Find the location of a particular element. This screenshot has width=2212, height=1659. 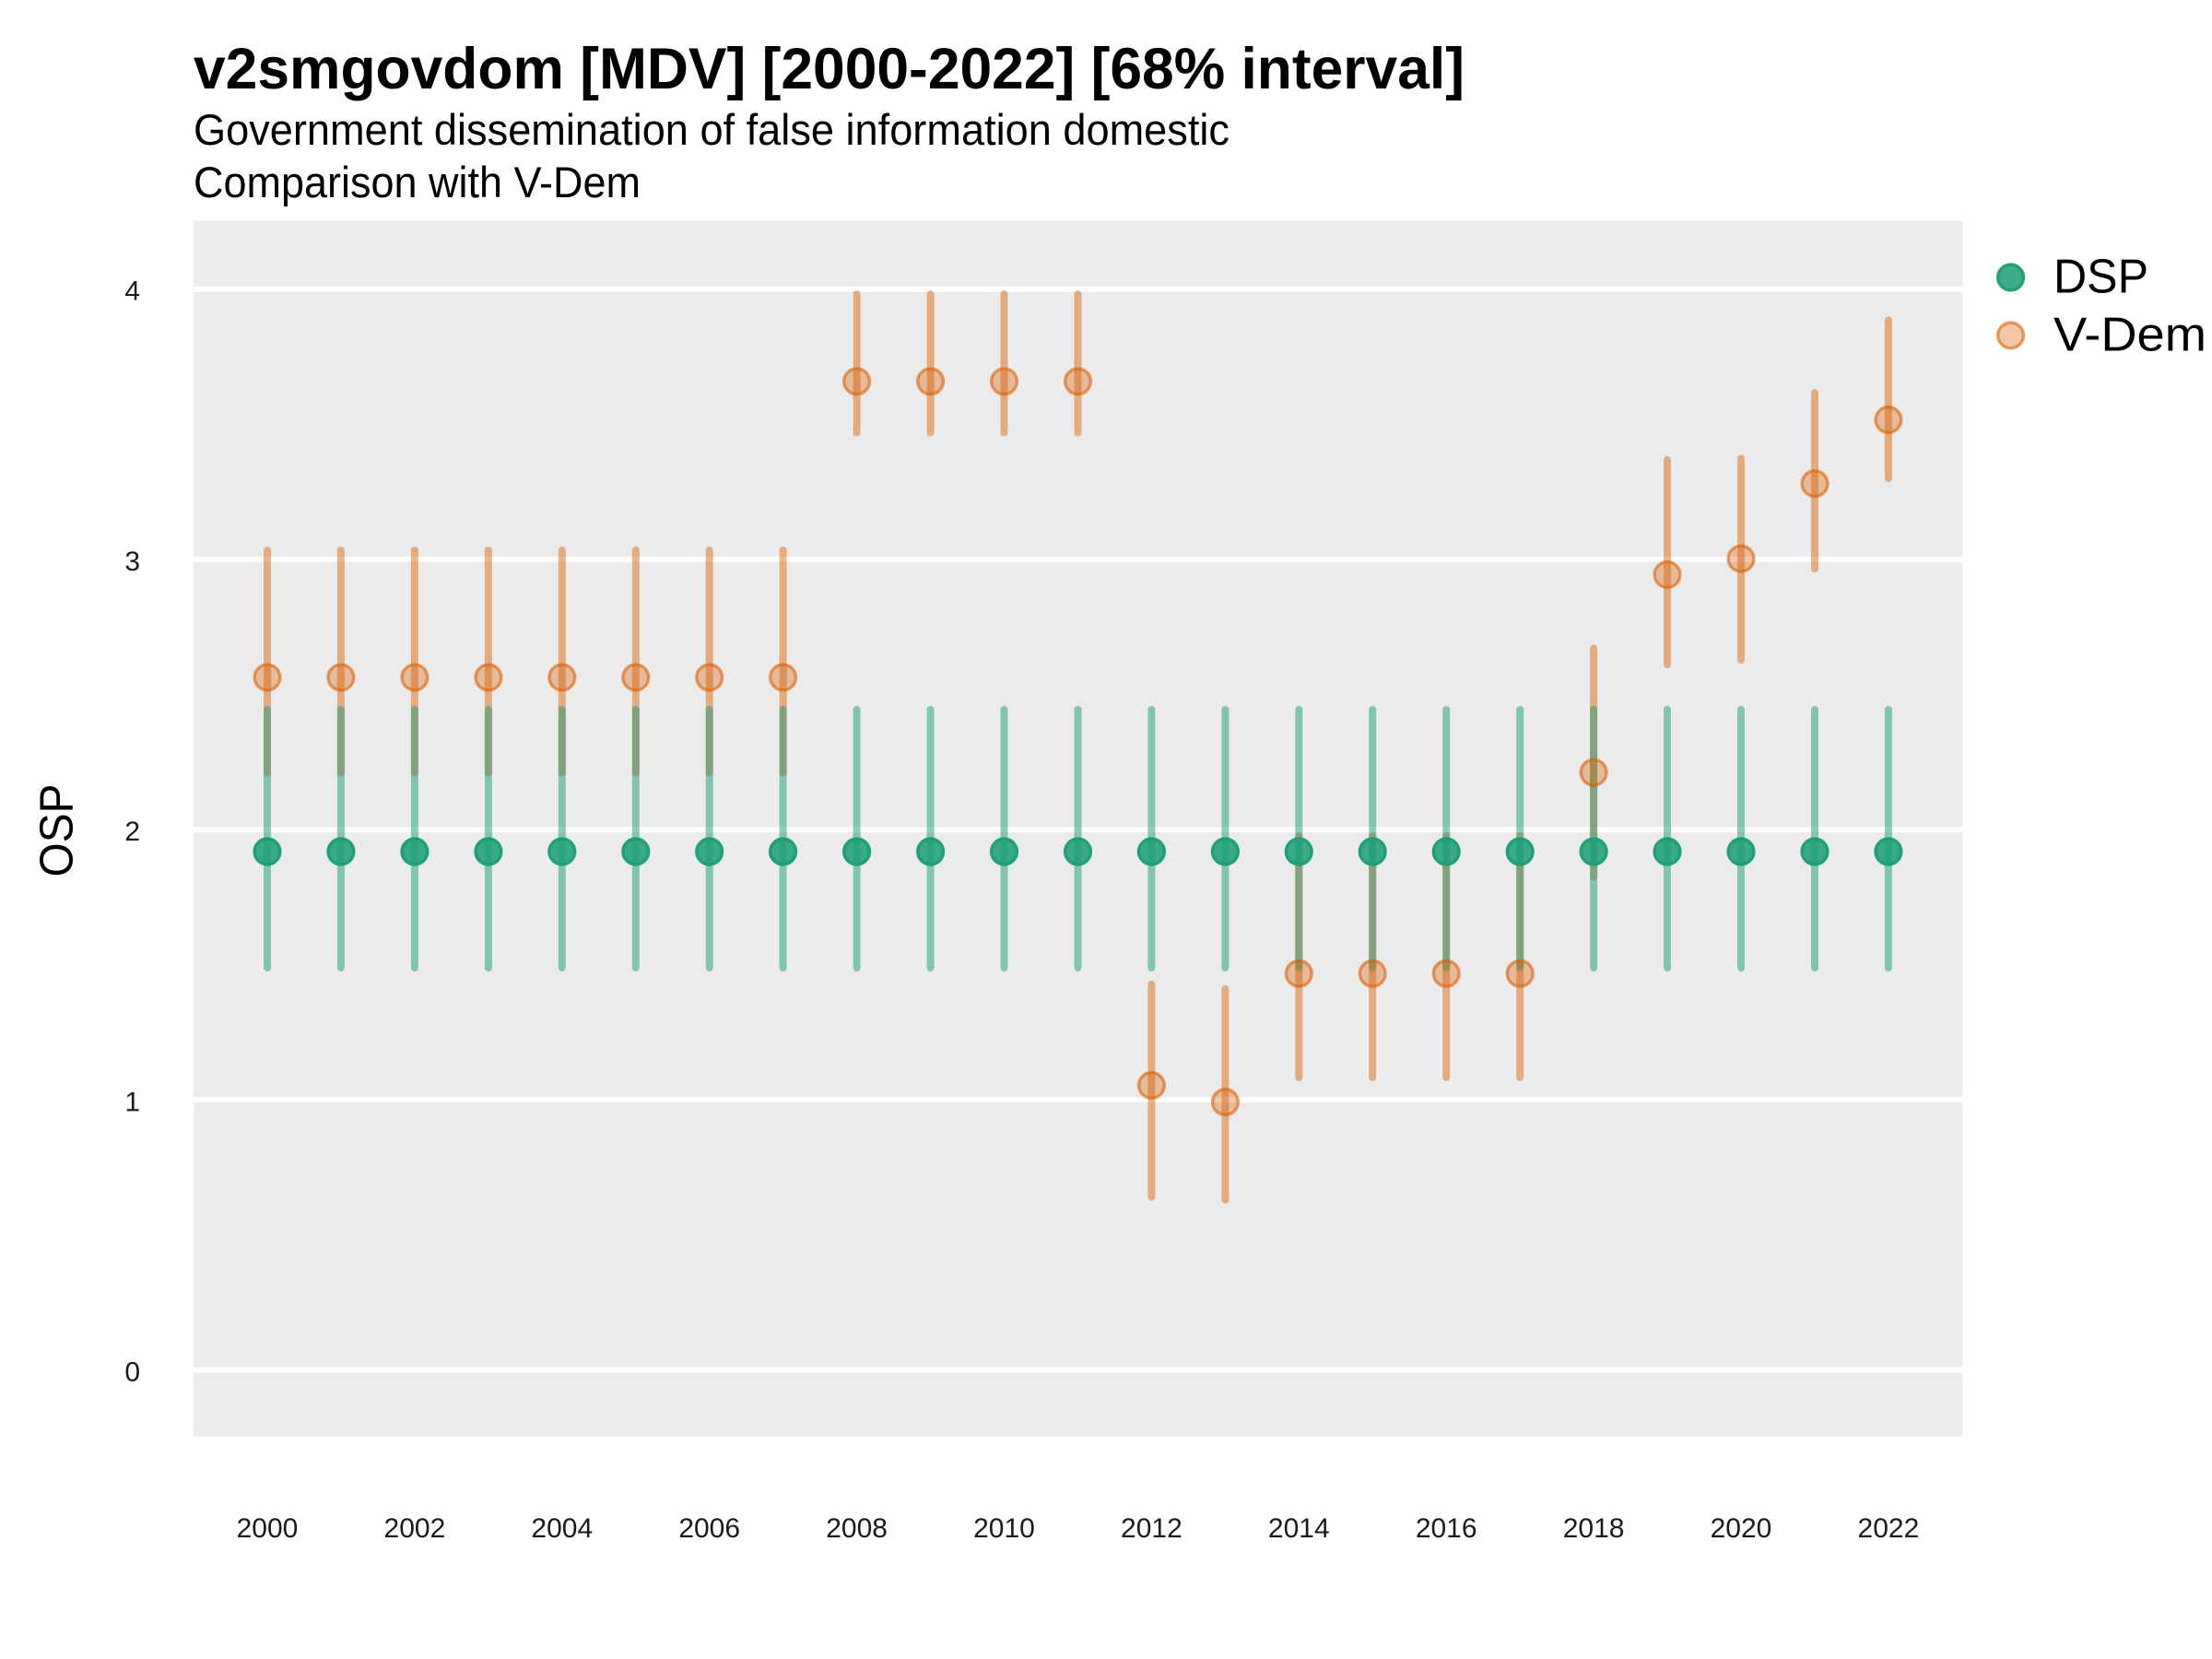

svg-text: 2004 is located at coordinates (562, 1528).